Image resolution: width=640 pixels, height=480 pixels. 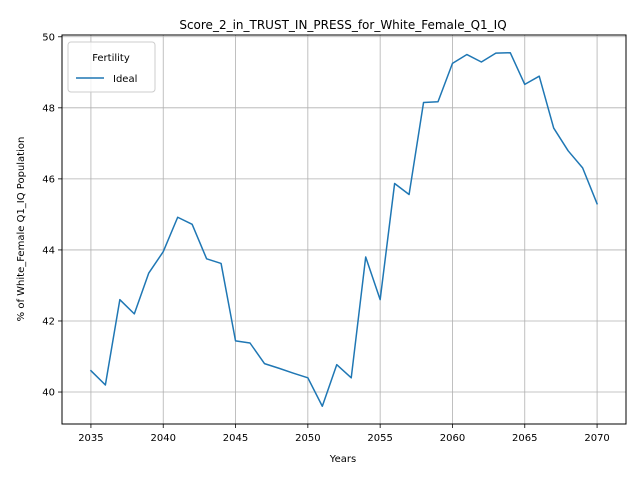 What do you see at coordinates (307, 438) in the screenshot?
I see `x-tick-label: 2050` at bounding box center [307, 438].